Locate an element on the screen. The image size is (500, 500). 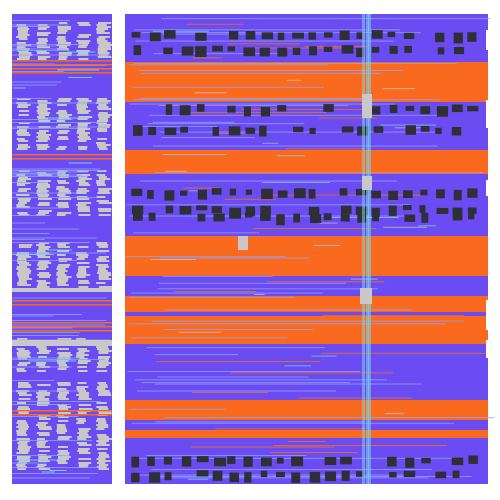
right-edge-notch is located at coordinates (493, 315).